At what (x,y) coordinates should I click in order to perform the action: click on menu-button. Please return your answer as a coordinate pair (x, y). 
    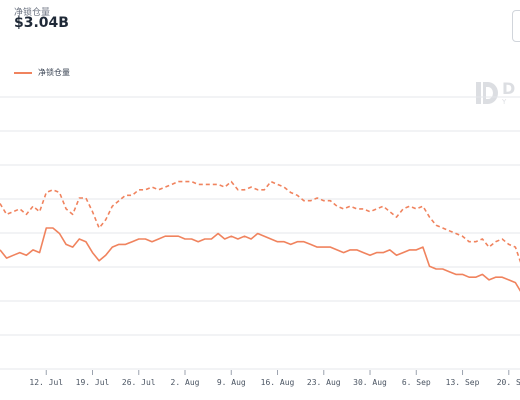
    Looking at the image, I should click on (516, 26).